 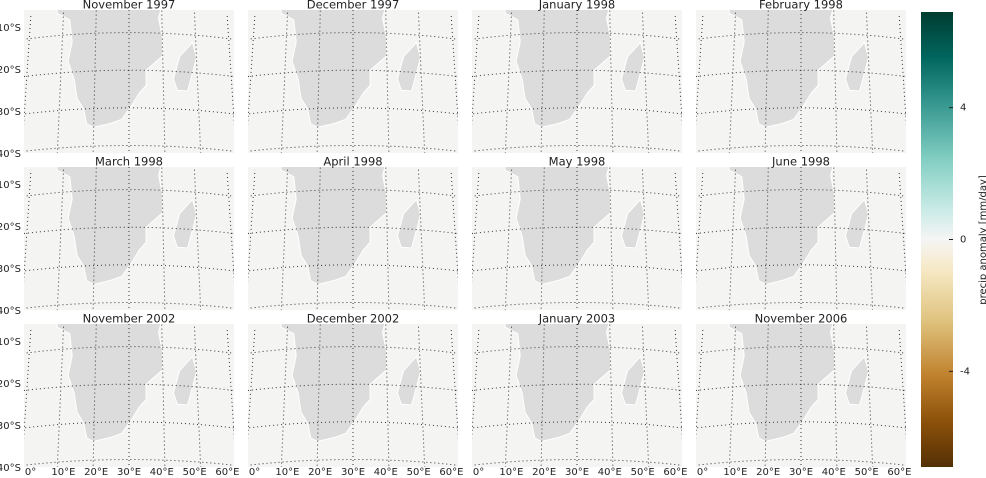 What do you see at coordinates (577, 6) in the screenshot?
I see `panel-title: January 1998` at bounding box center [577, 6].